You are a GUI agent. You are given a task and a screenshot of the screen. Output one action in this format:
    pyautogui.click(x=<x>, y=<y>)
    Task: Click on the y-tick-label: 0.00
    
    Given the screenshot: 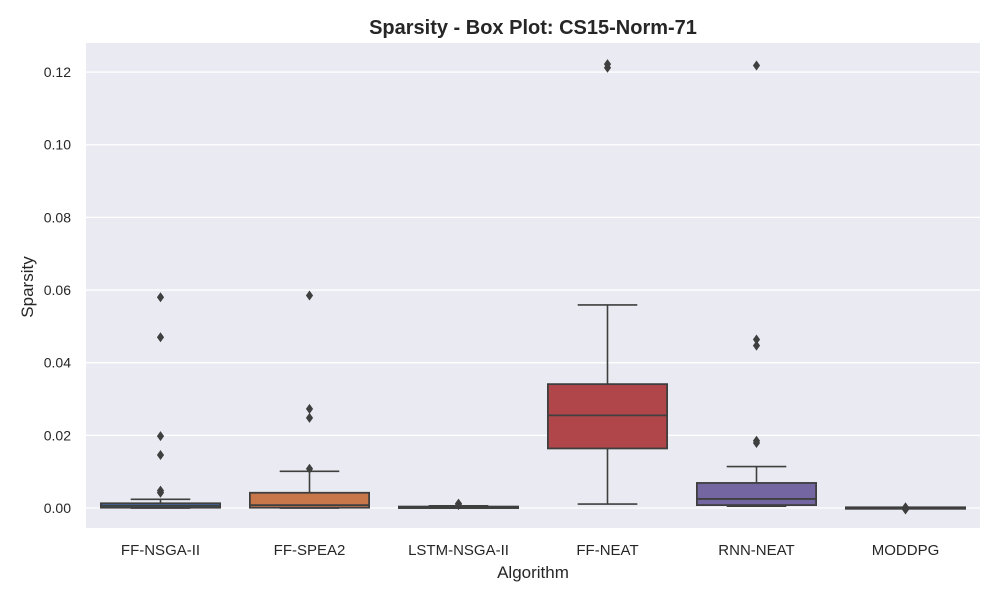 What is the action you would take?
    pyautogui.click(x=57, y=508)
    